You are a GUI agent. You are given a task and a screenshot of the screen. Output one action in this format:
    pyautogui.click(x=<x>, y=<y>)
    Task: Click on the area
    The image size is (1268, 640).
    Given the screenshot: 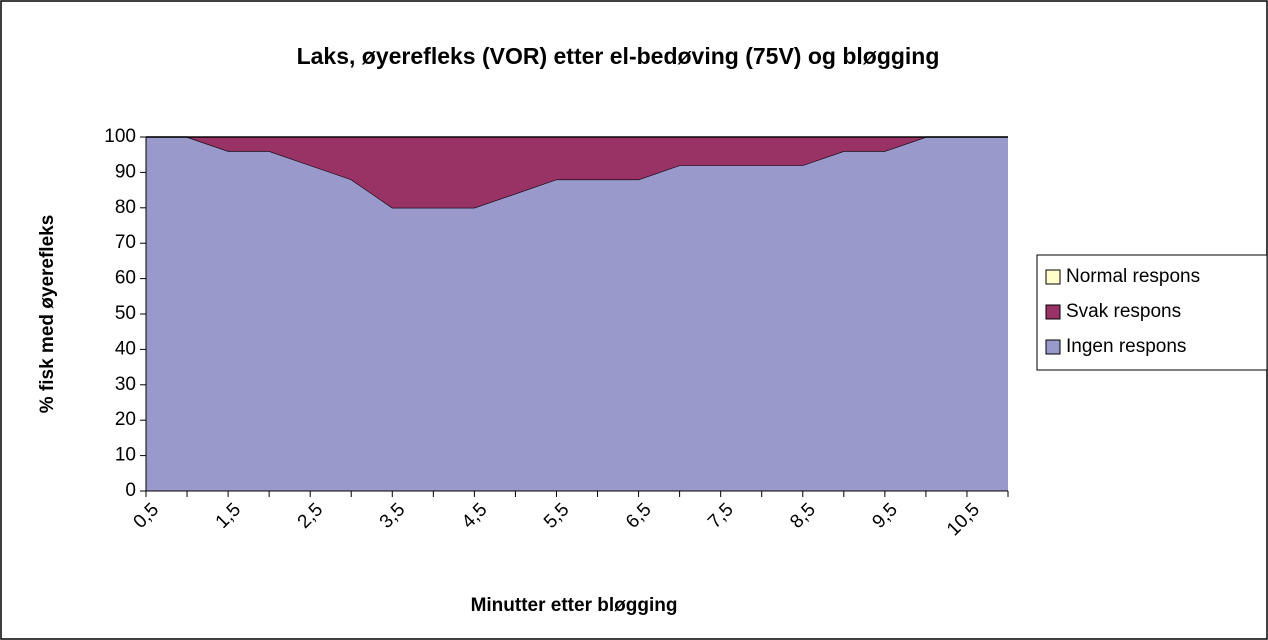 What is the action you would take?
    pyautogui.click(x=577, y=172)
    